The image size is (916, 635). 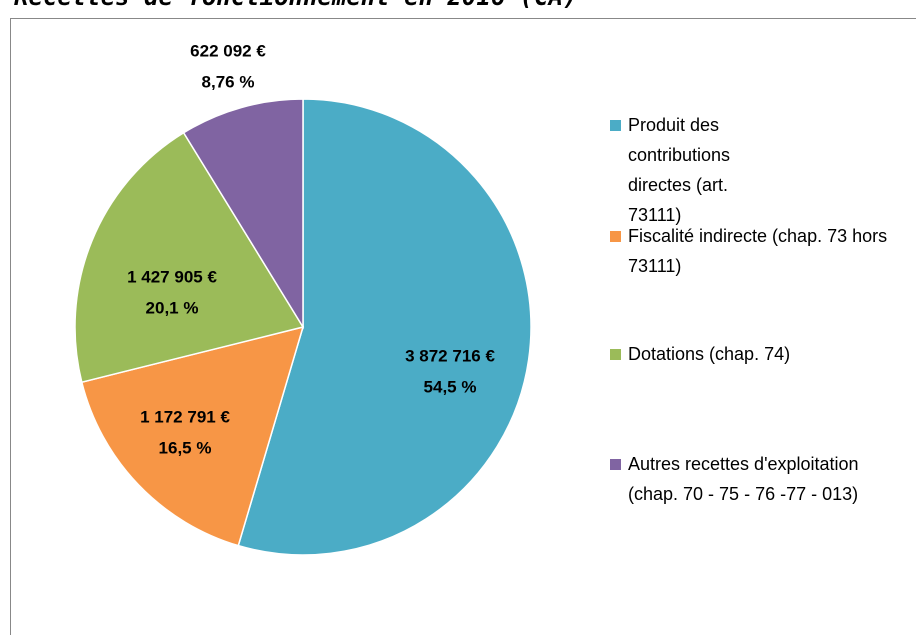 I want to click on value-label: 1 427 905 €, so click(x=172, y=276).